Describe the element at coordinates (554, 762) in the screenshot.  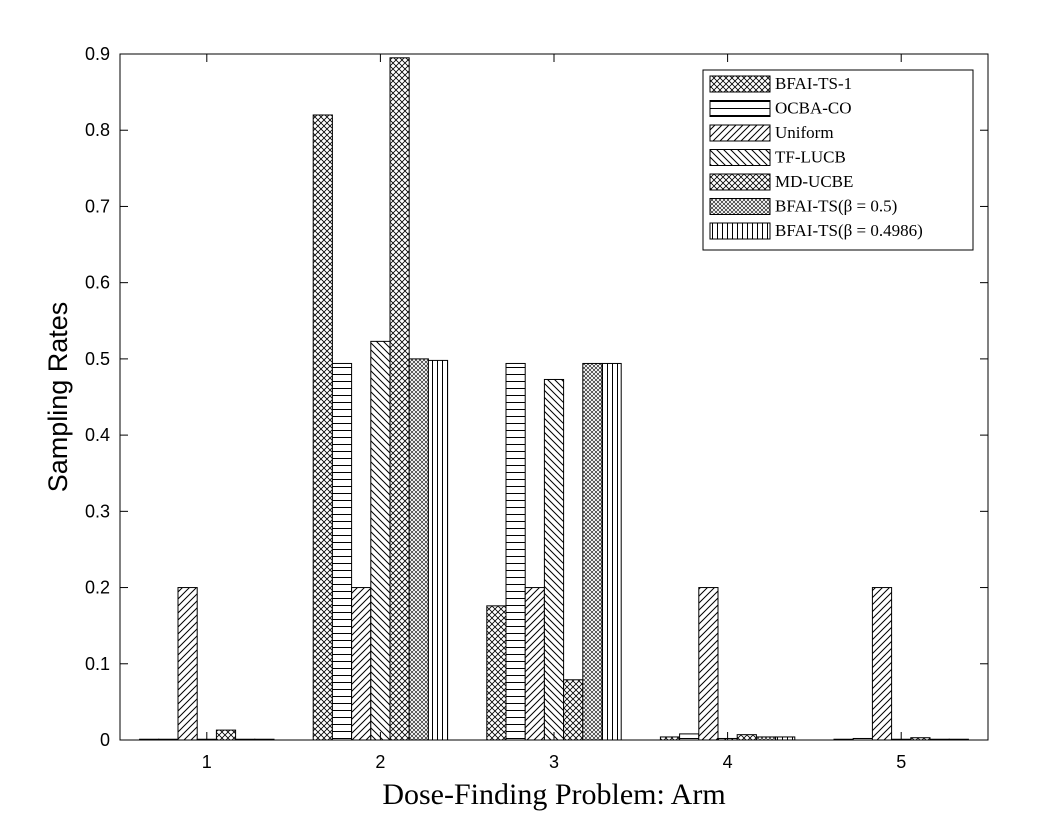
I see `x-tick-label: 3` at that location.